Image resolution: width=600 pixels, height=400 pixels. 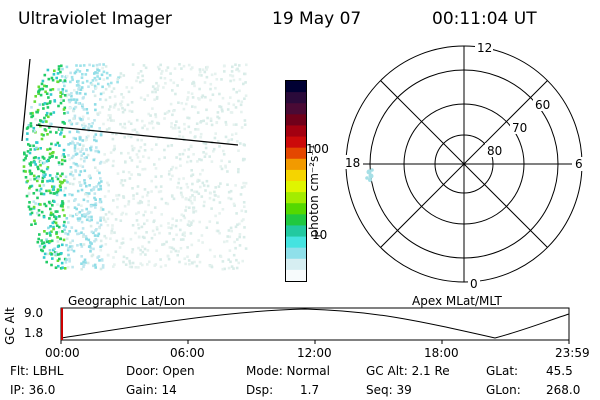 What do you see at coordinates (389, 390) in the screenshot?
I see `seq-info: Seq: 39` at bounding box center [389, 390].